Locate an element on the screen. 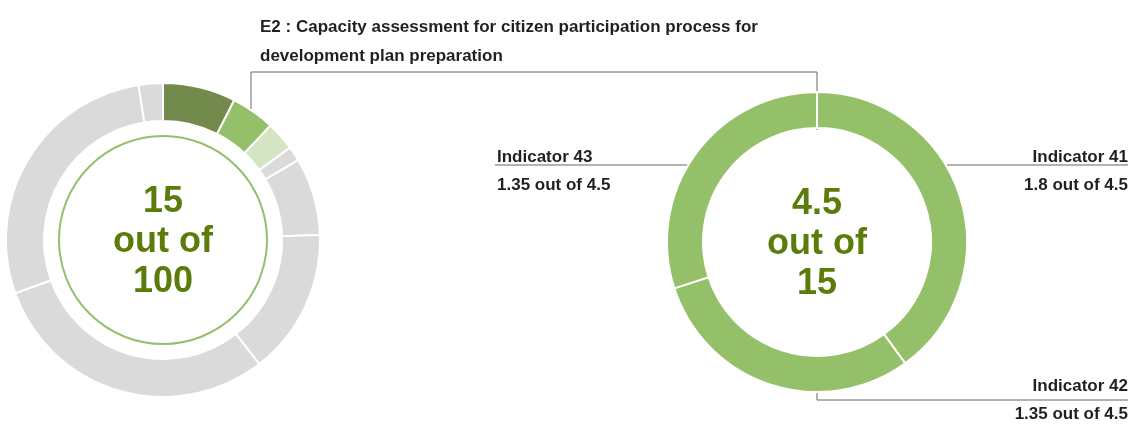 Image resolution: width=1132 pixels, height=430 pixels. text: 15 out of 100 is located at coordinates (163, 239).